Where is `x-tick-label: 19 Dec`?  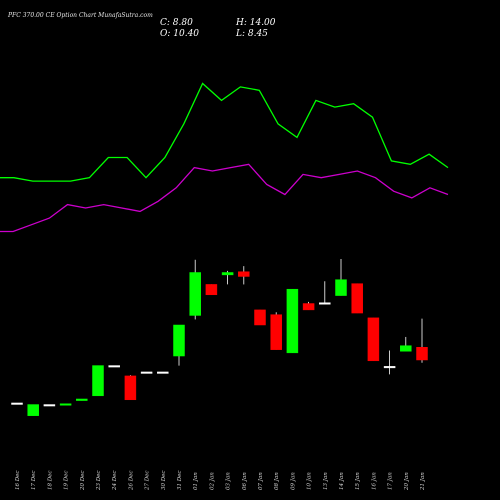
x-tick-label: 19 Dec is located at coordinates (67, 481).